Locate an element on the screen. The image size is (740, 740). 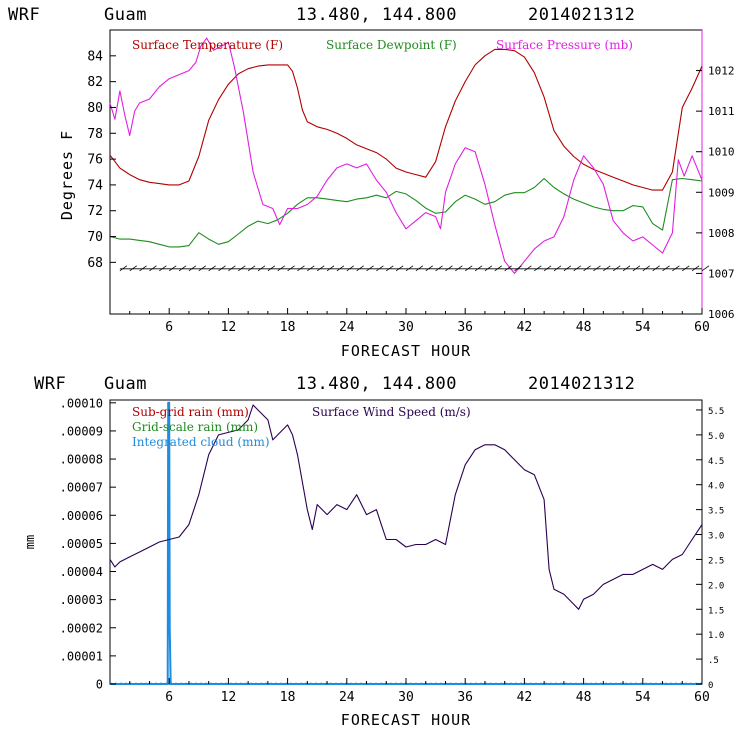
y2-tick-label: 1009 is located at coordinates (721, 192).